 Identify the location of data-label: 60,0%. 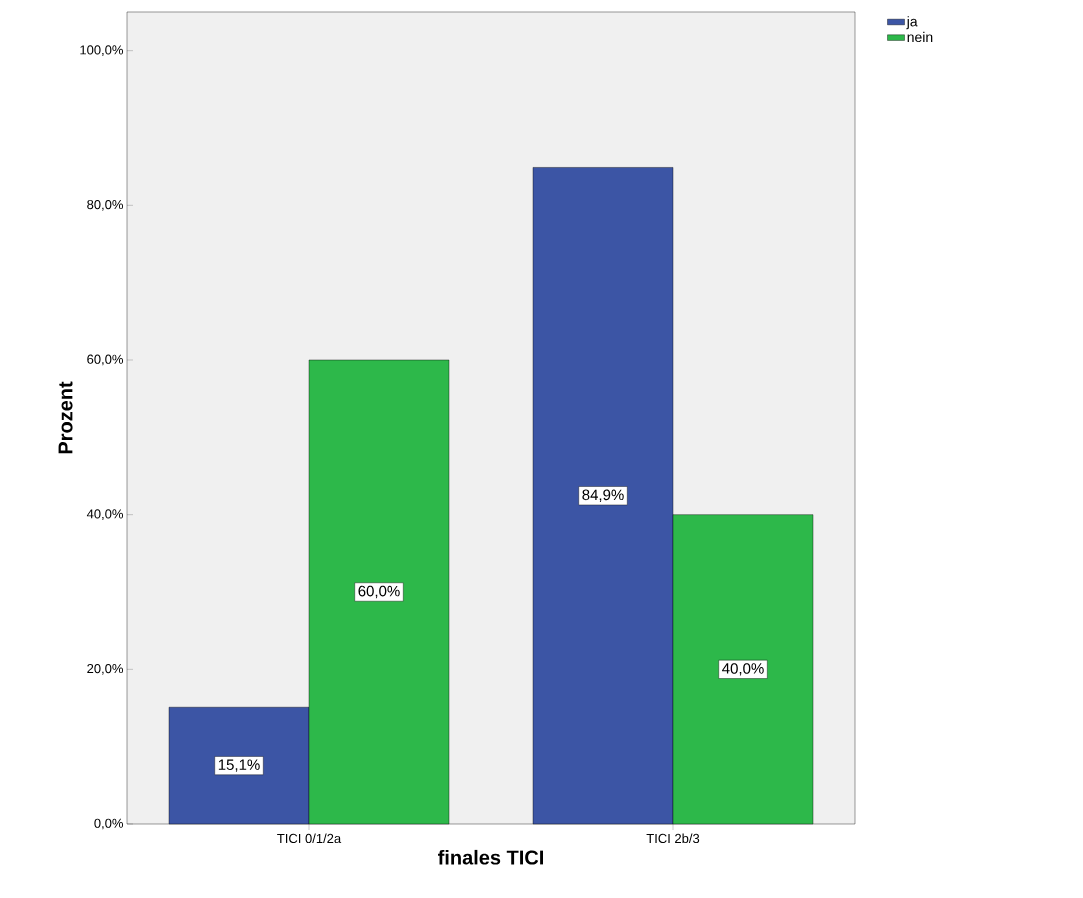
(379, 592).